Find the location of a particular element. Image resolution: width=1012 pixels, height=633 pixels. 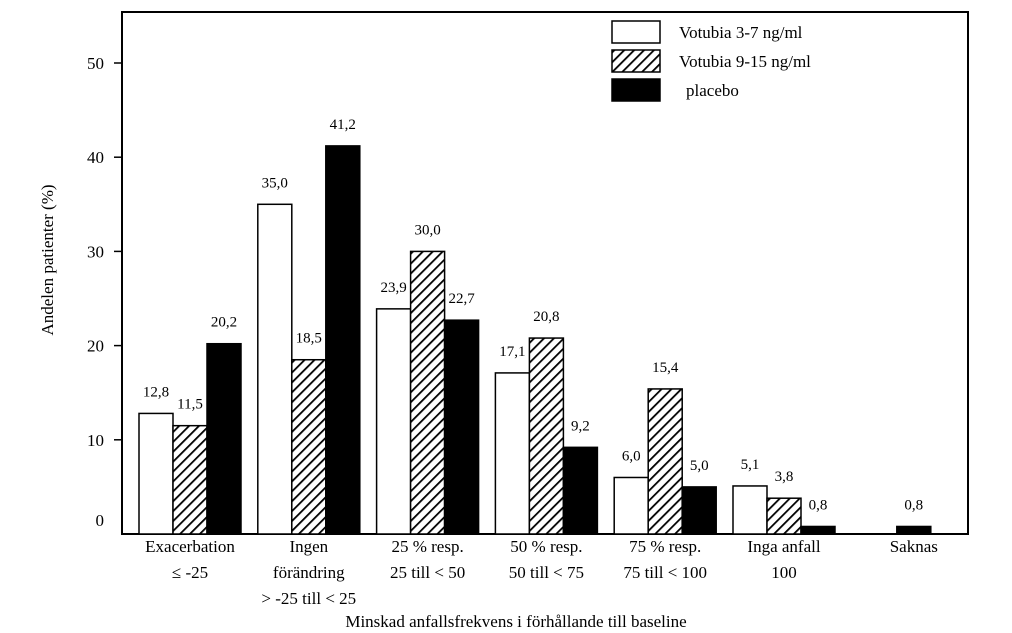

legend-label: placebo is located at coordinates (712, 90).